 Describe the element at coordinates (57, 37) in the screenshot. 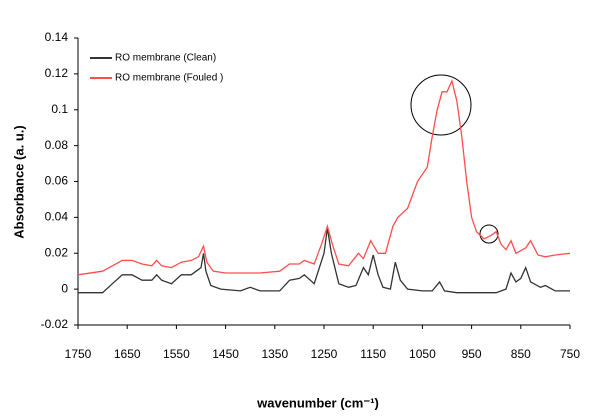

I see `y-tick-label: 0.14` at that location.